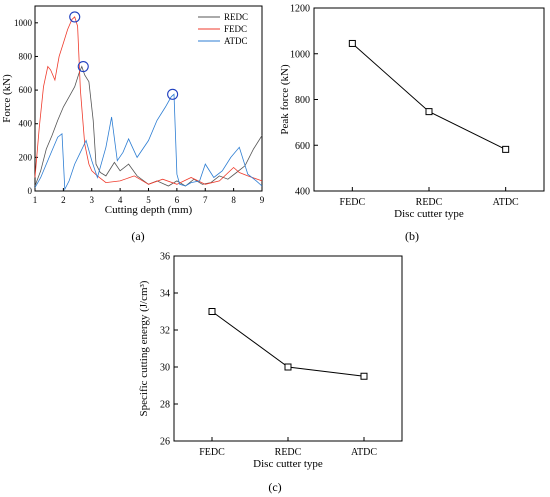 This screenshot has height=497, width=550. I want to click on panel-a-label: (a), so click(137, 236).